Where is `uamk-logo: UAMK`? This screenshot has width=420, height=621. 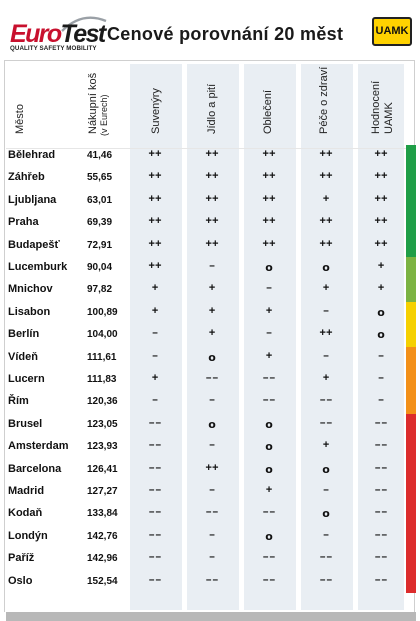 uamk-logo: UAMK is located at coordinates (392, 31).